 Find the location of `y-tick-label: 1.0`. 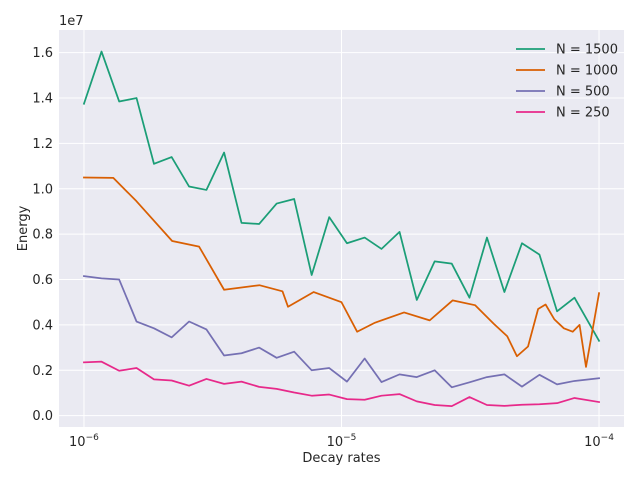

y-tick-label: 1.0 is located at coordinates (42, 189).